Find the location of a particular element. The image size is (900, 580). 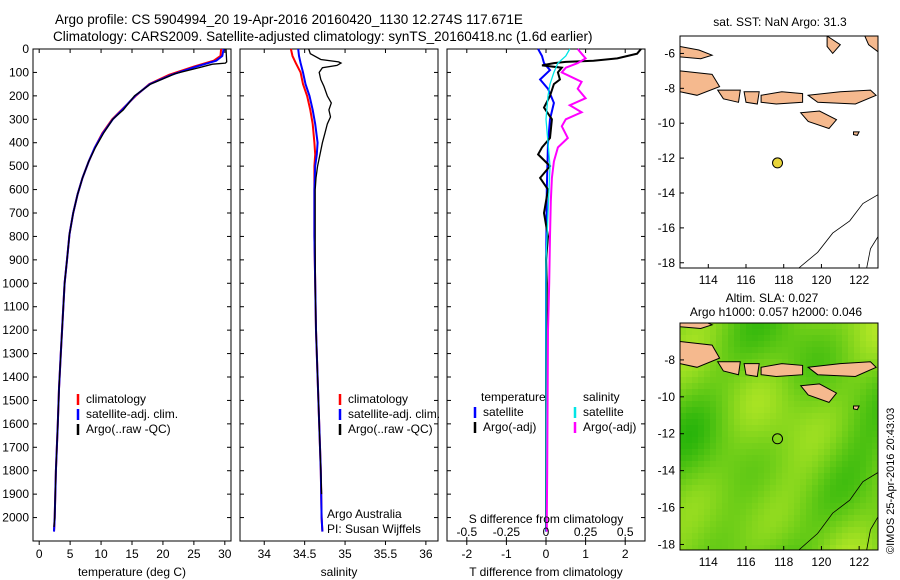

x-tick-label: 0 is located at coordinates (546, 554).